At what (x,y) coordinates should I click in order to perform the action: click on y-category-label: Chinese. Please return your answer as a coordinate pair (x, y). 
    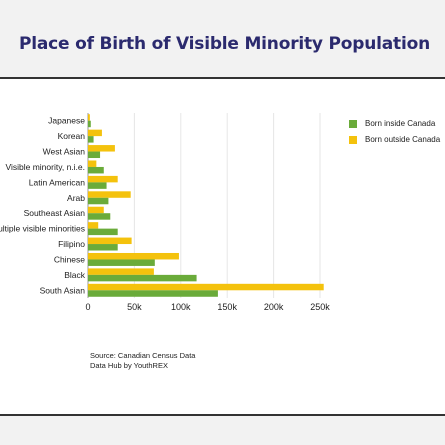
    Looking at the image, I should click on (69, 259).